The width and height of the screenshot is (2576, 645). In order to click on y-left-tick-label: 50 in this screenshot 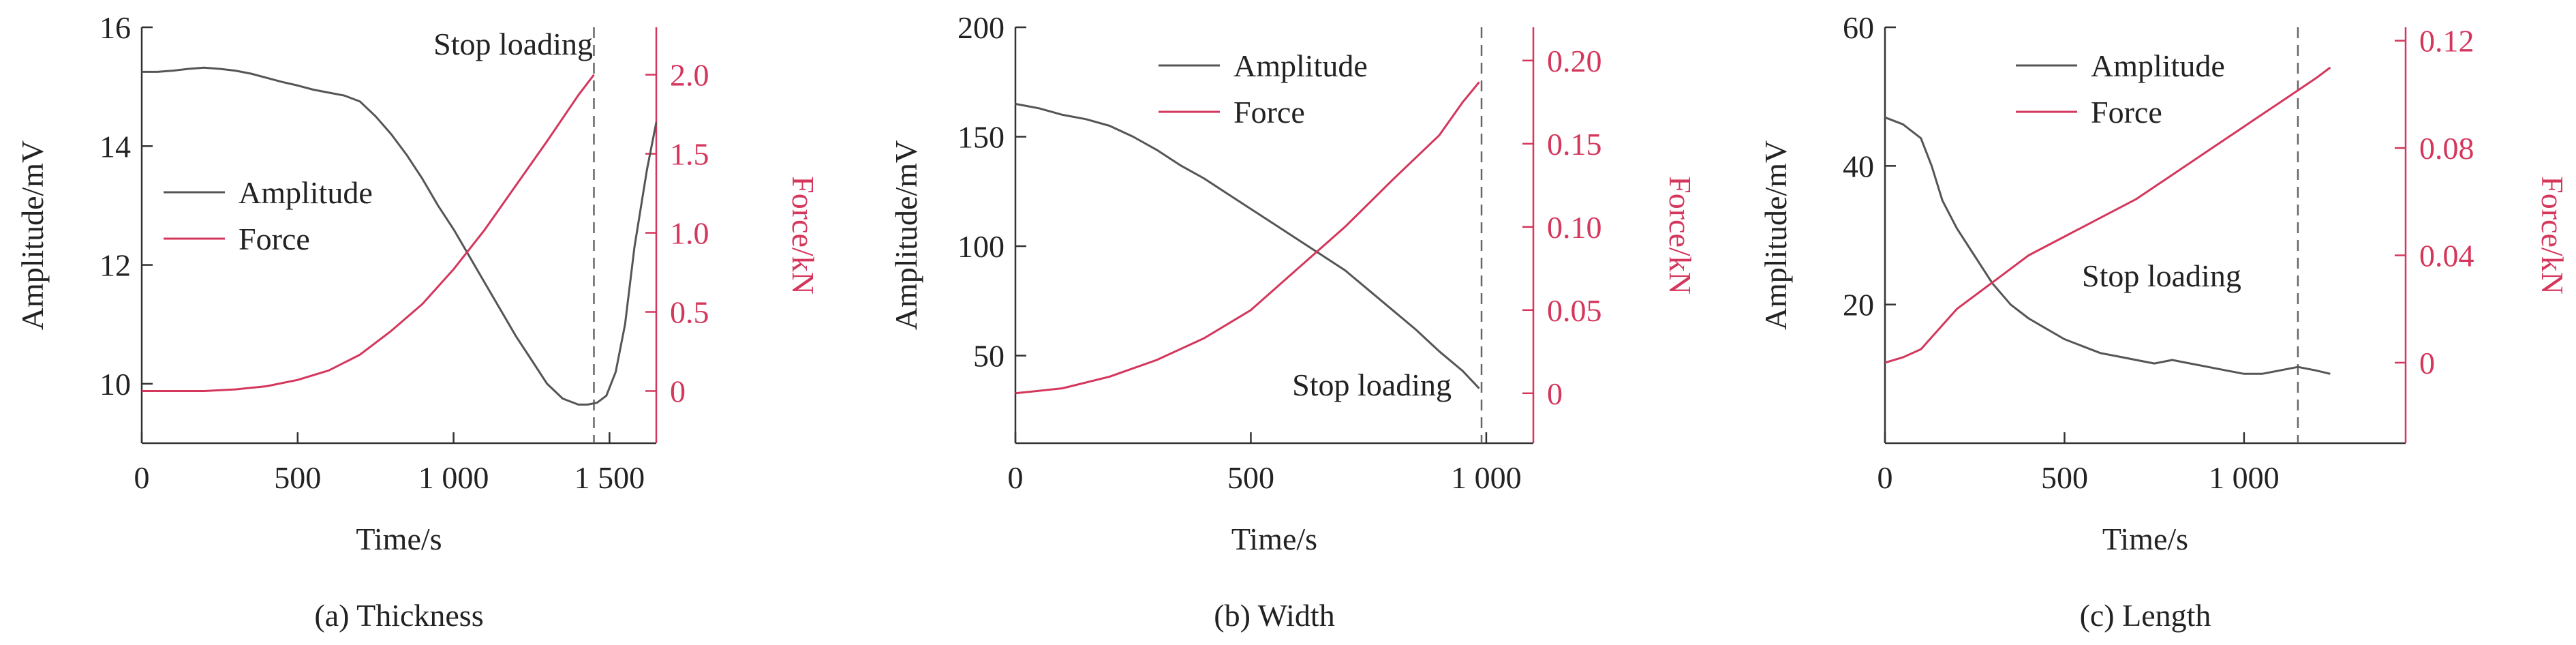, I will do `click(989, 356)`.